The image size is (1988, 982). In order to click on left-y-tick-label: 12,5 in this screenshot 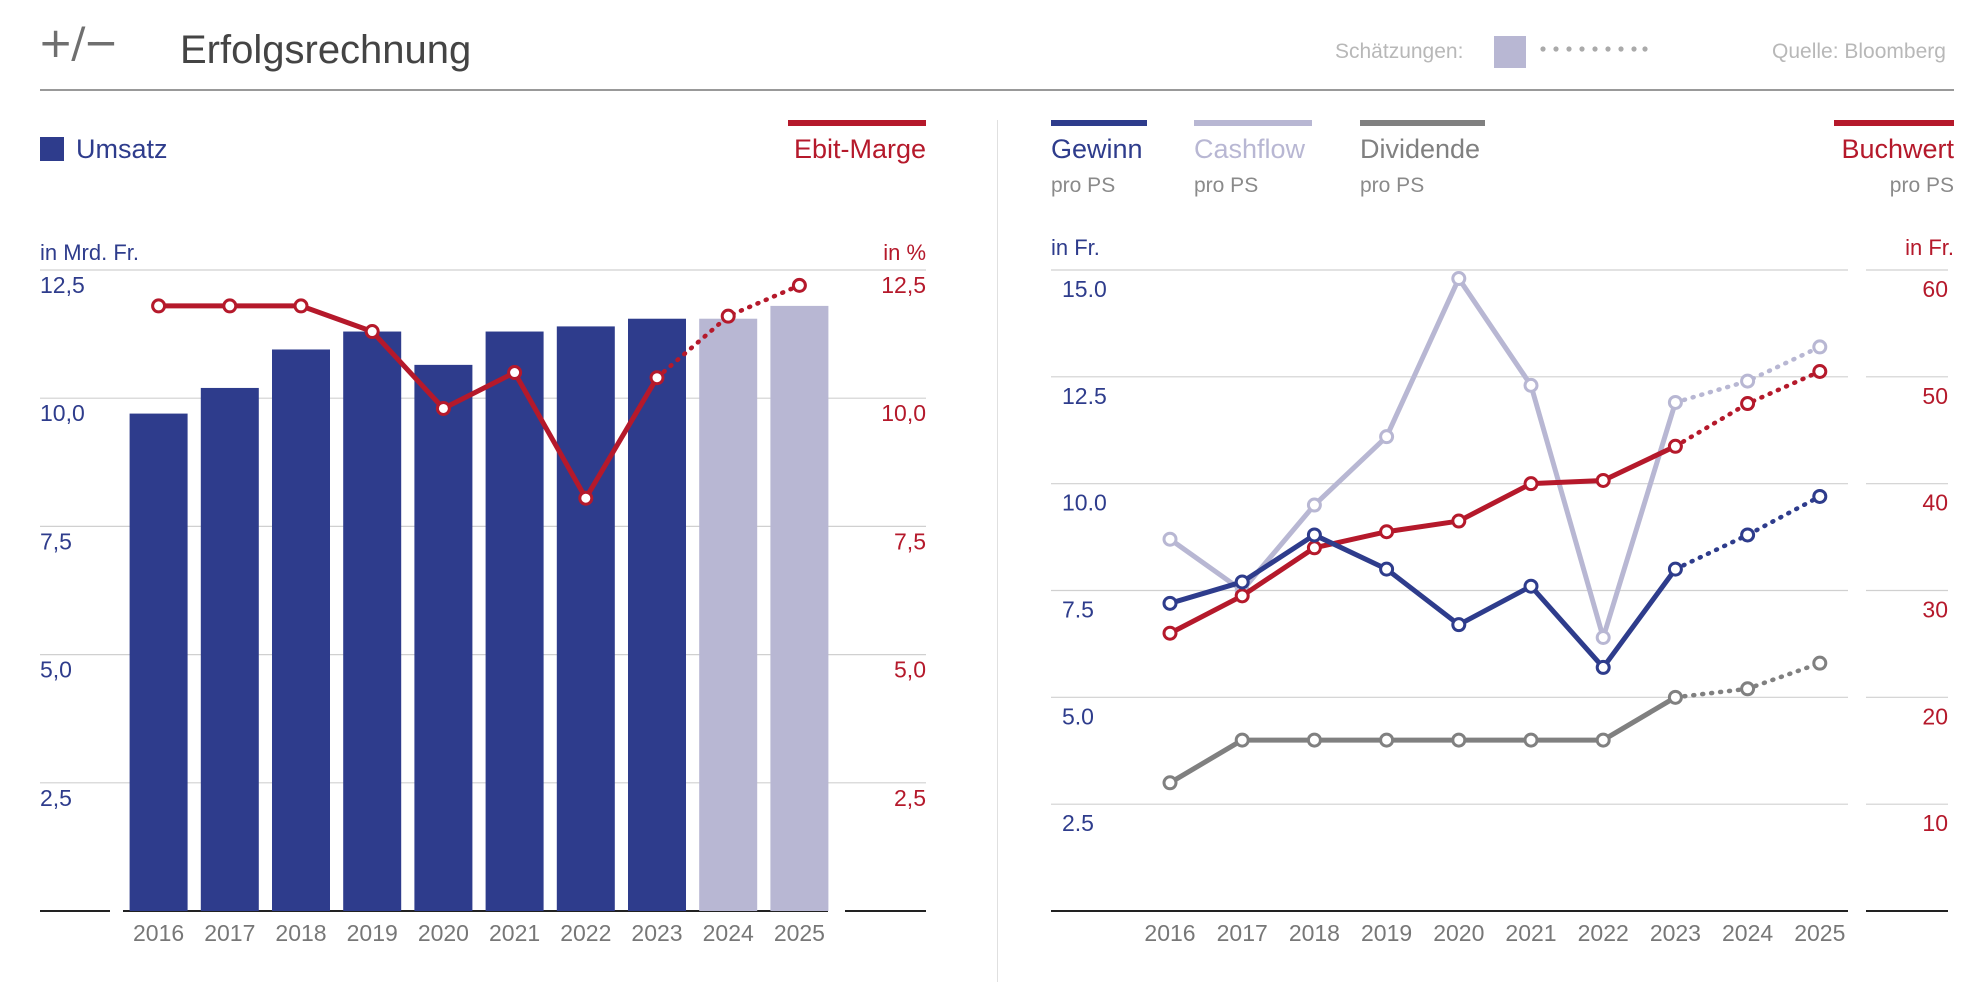, I will do `click(62, 285)`.